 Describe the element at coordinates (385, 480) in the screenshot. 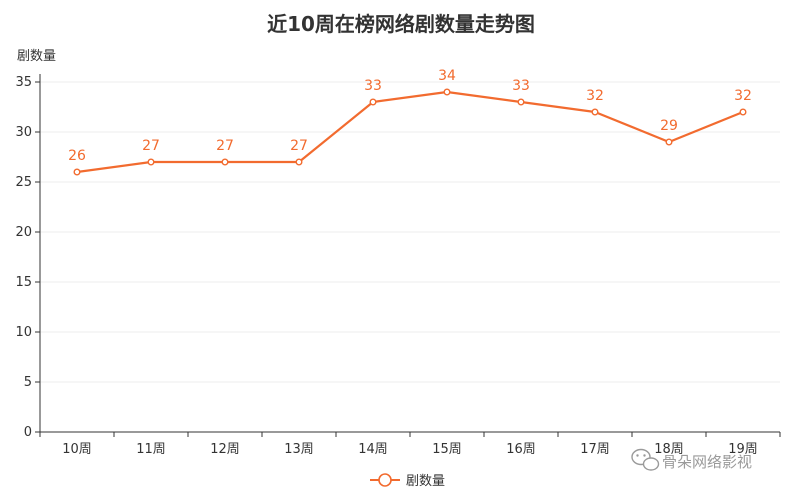

I see `legend-marker-icon` at that location.